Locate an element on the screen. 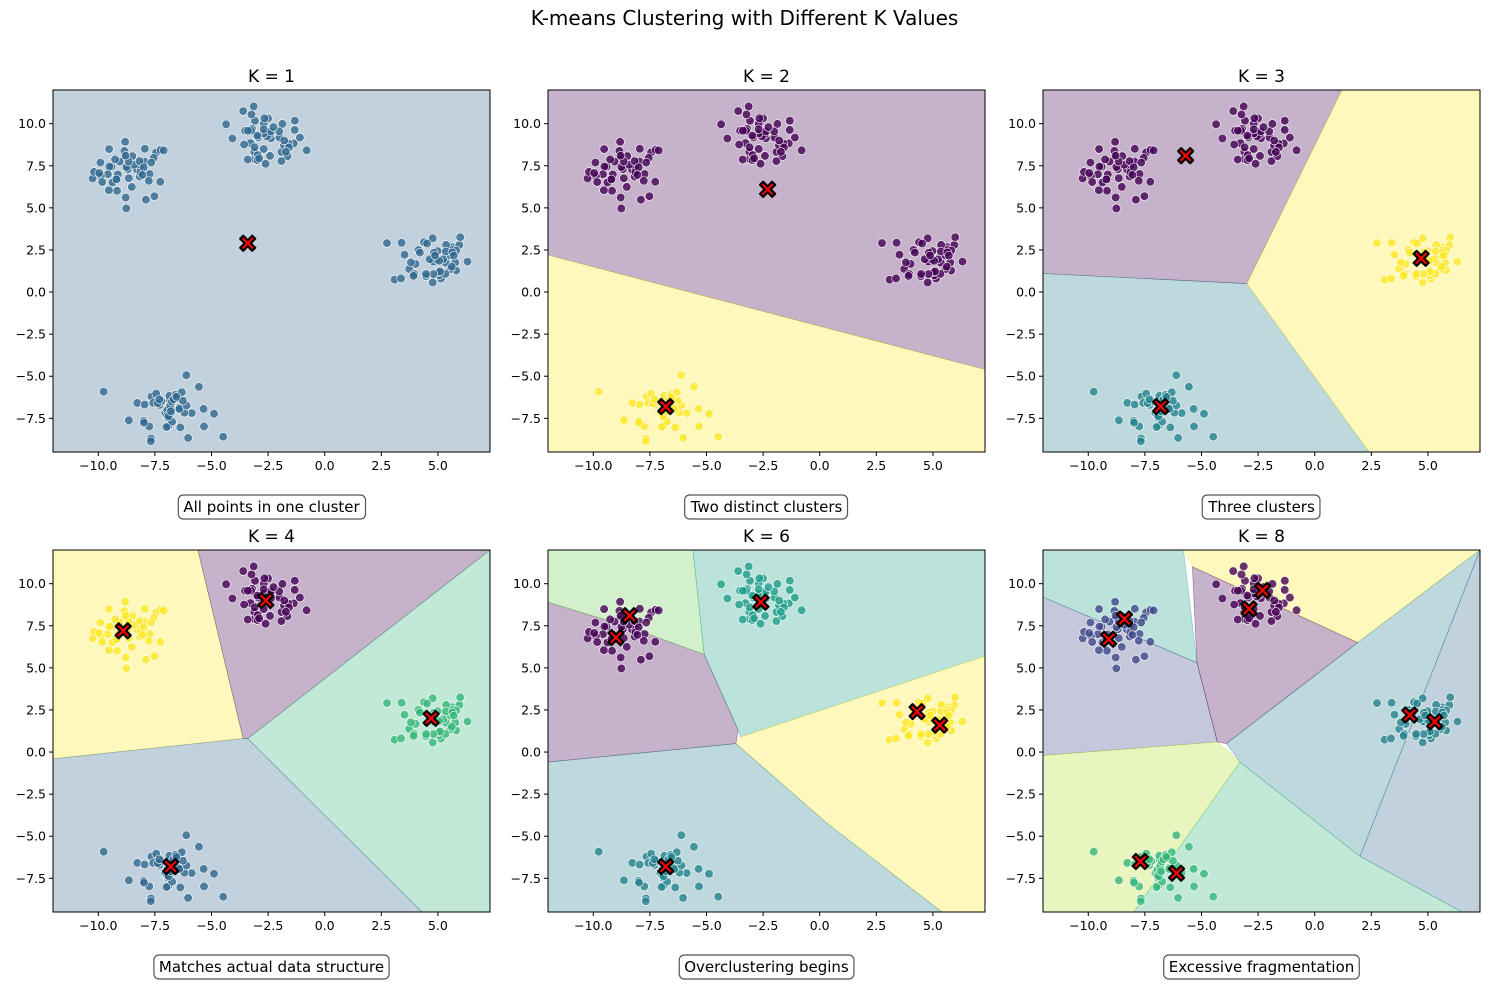 The width and height of the screenshot is (1489, 987). caption-text: Excessive fragmentation is located at coordinates (1262, 967).